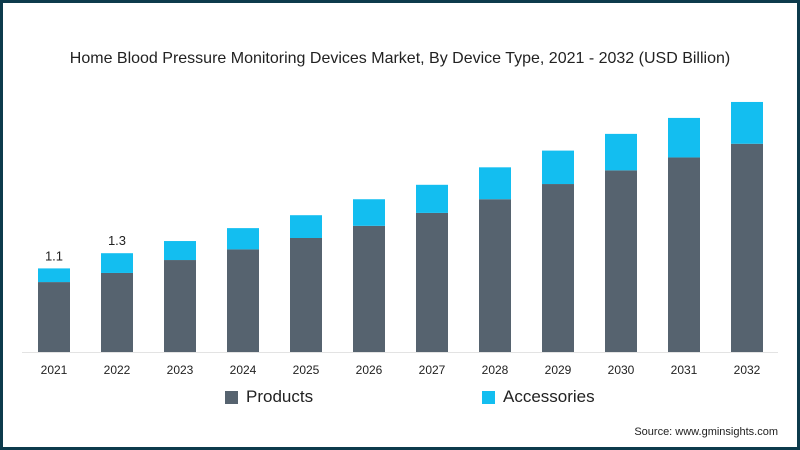 The image size is (800, 450). Describe the element at coordinates (117, 240) in the screenshot. I see `data-label-2022: 1.3` at that location.